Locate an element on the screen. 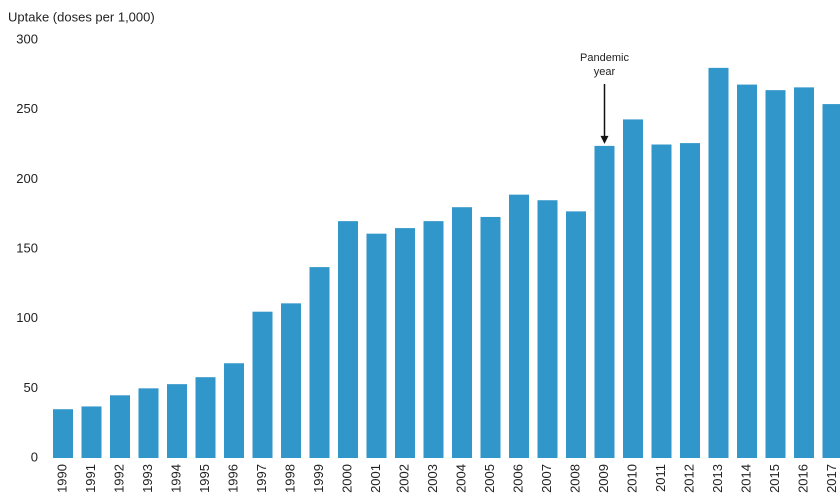  y-tick-label: 0 is located at coordinates (34, 456).